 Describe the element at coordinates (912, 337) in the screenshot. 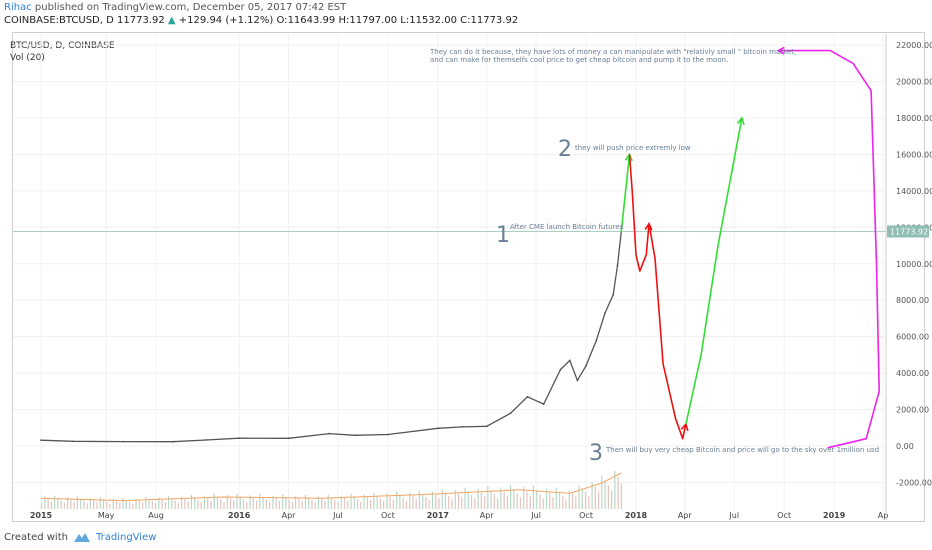

I see `y-tick-label: 6000.00` at that location.